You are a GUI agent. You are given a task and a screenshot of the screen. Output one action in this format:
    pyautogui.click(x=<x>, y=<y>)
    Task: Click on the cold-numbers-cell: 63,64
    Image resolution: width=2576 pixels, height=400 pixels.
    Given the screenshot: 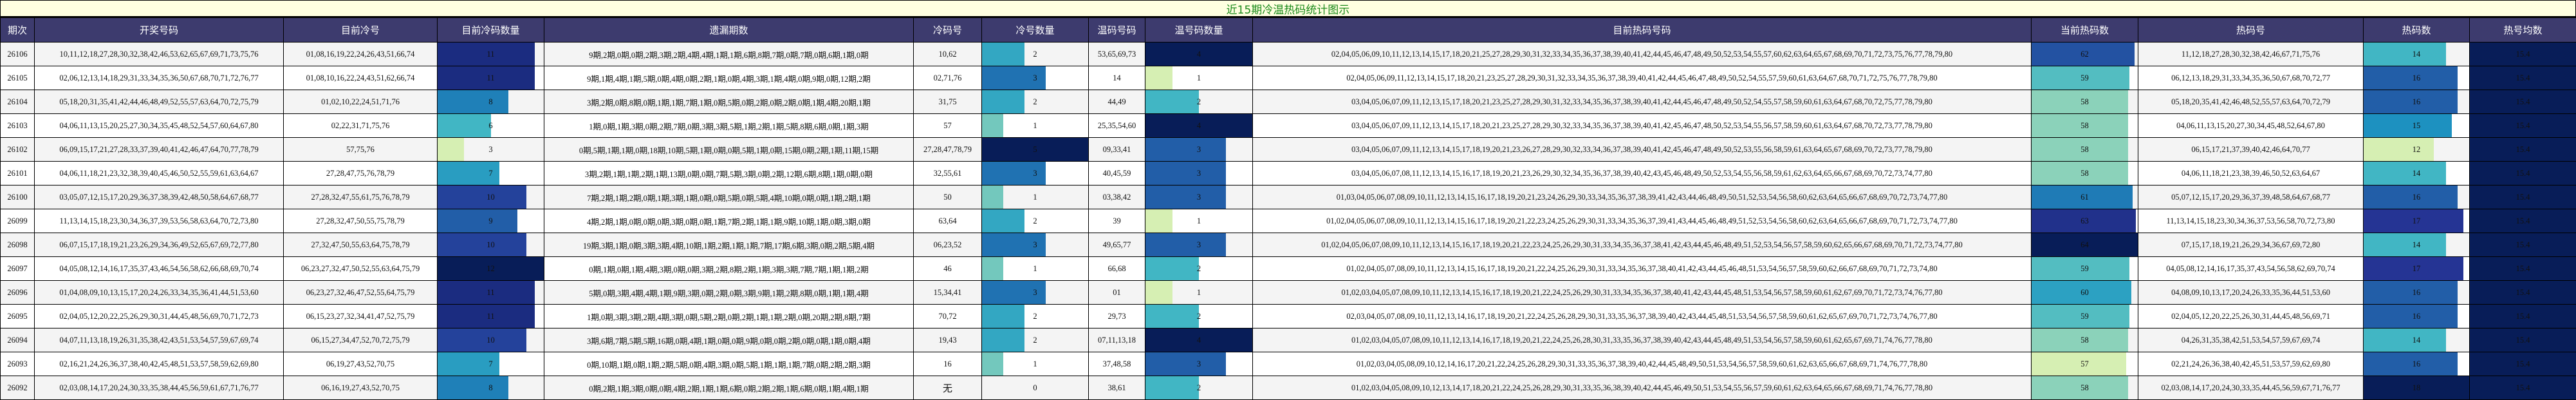 What is the action you would take?
    pyautogui.click(x=948, y=221)
    